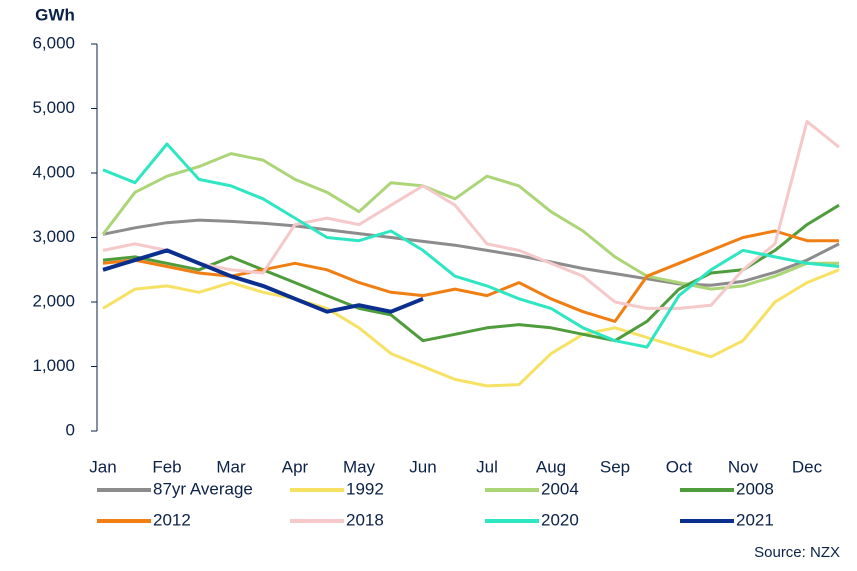  I want to click on y-tick-label: 3,000, so click(53, 236).